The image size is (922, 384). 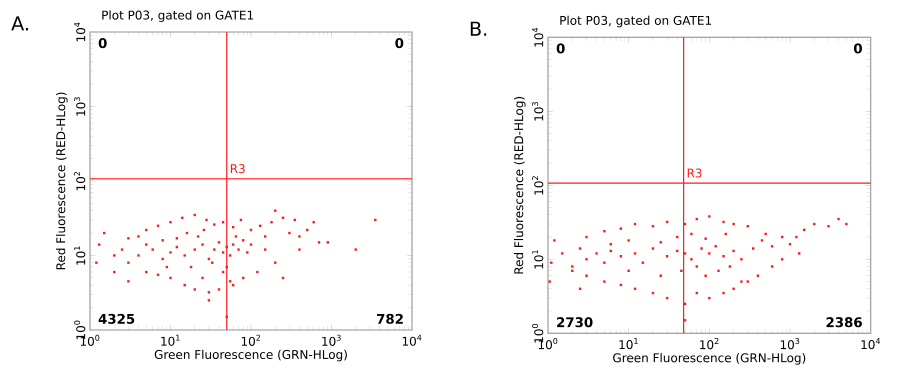 What do you see at coordinates (19, 23) in the screenshot?
I see `text: A.` at bounding box center [19, 23].